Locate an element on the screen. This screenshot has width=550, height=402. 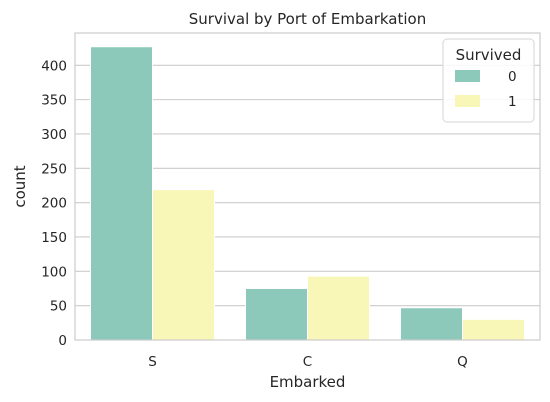
y-tick-label: 250 is located at coordinates (54, 169).